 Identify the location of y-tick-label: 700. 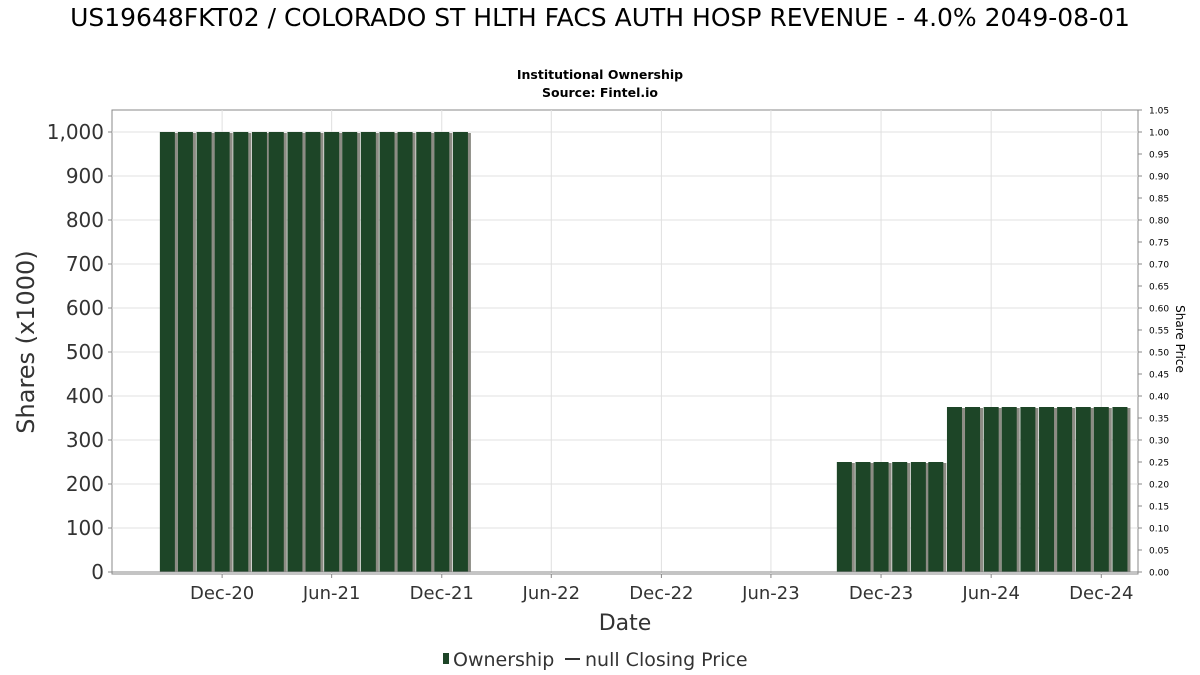
(85, 264).